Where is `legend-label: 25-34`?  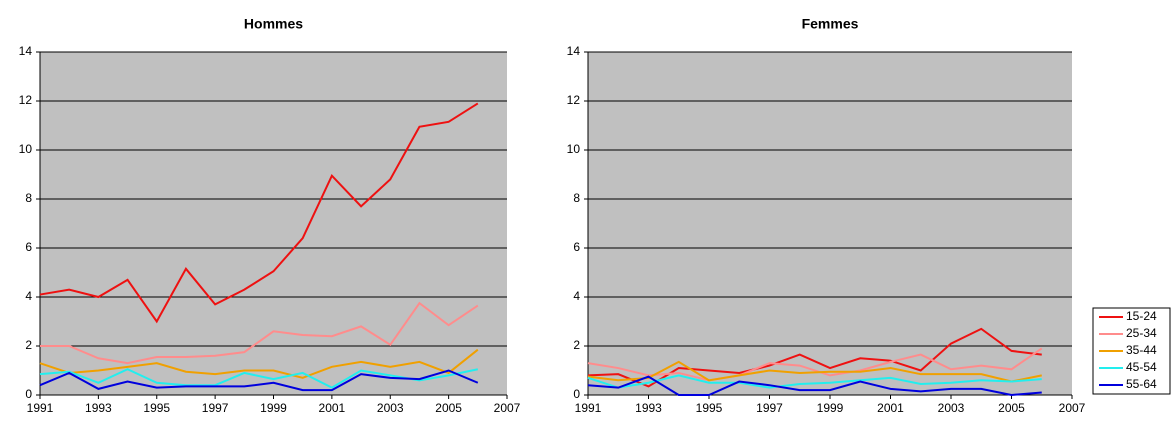
legend-label: 25-34 is located at coordinates (1141, 333).